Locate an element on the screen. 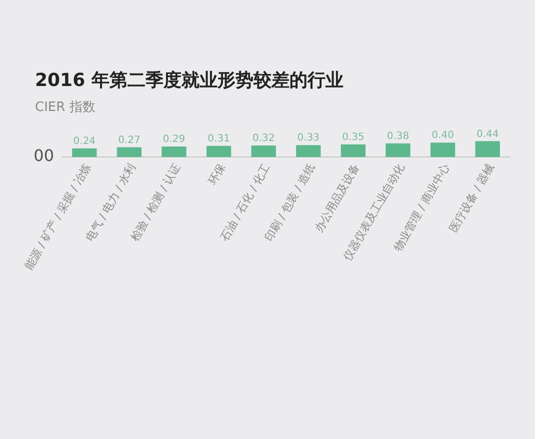 The width and height of the screenshot is (550, 439). data-label: 0.29 is located at coordinates (174, 140).